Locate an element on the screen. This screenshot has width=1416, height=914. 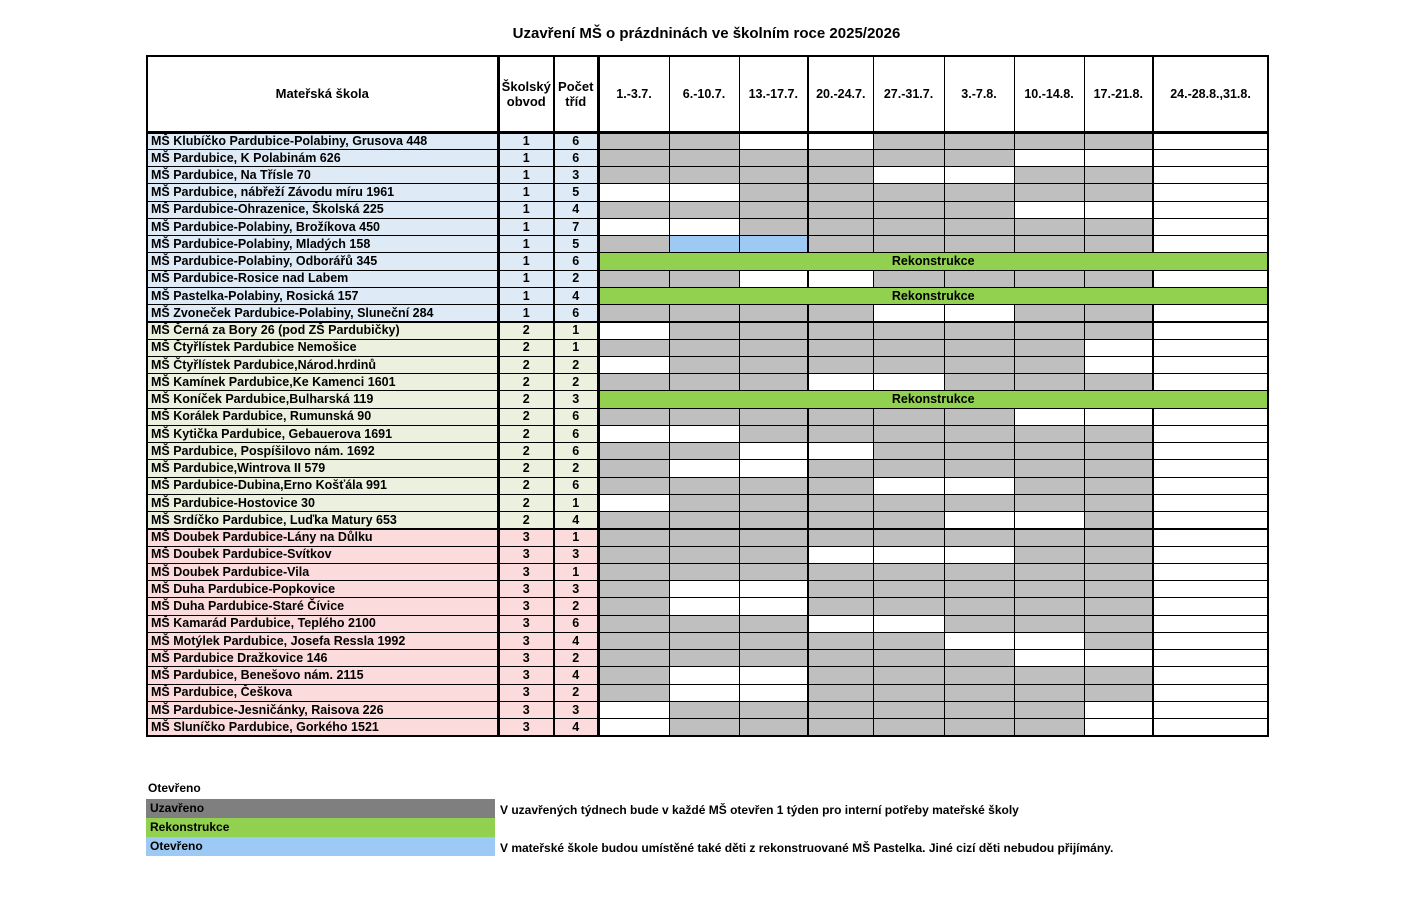
school-name-cell: MŠ Pardubice, Pospíšilovo nám. 1692 is located at coordinates (322, 451).